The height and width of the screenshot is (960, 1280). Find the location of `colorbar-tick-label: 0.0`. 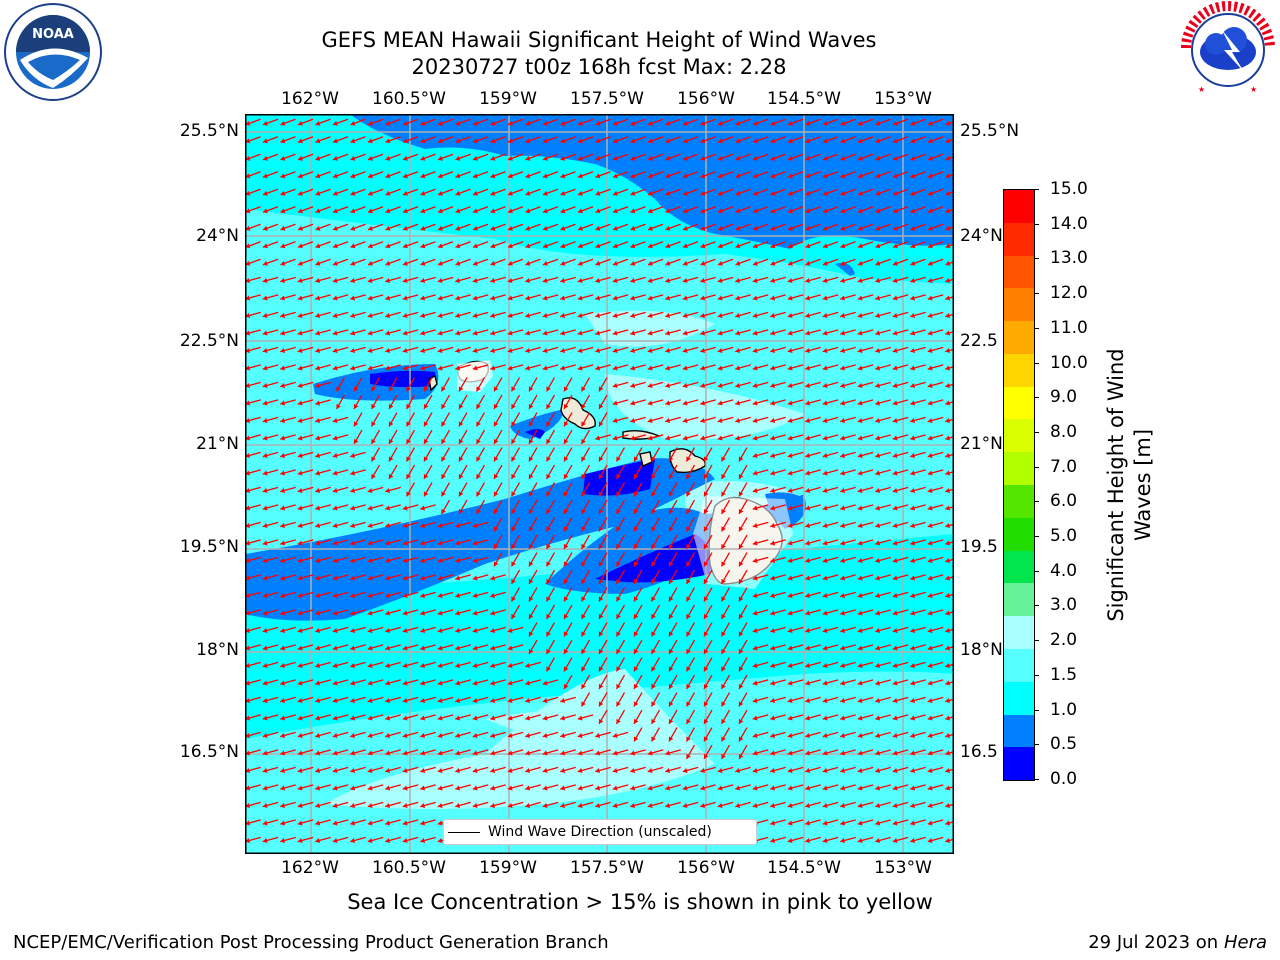

colorbar-tick-label: 0.0 is located at coordinates (1064, 779).